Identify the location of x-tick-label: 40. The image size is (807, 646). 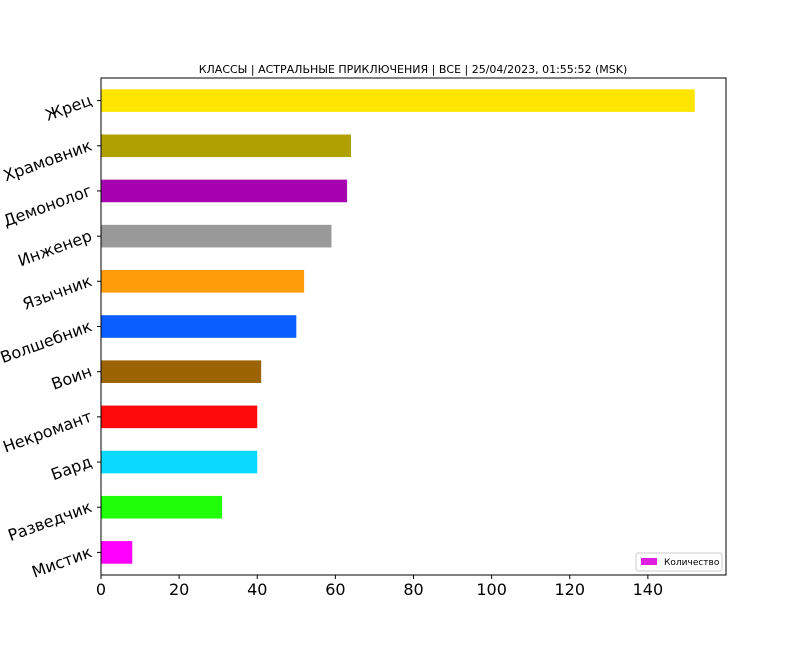
(257, 589).